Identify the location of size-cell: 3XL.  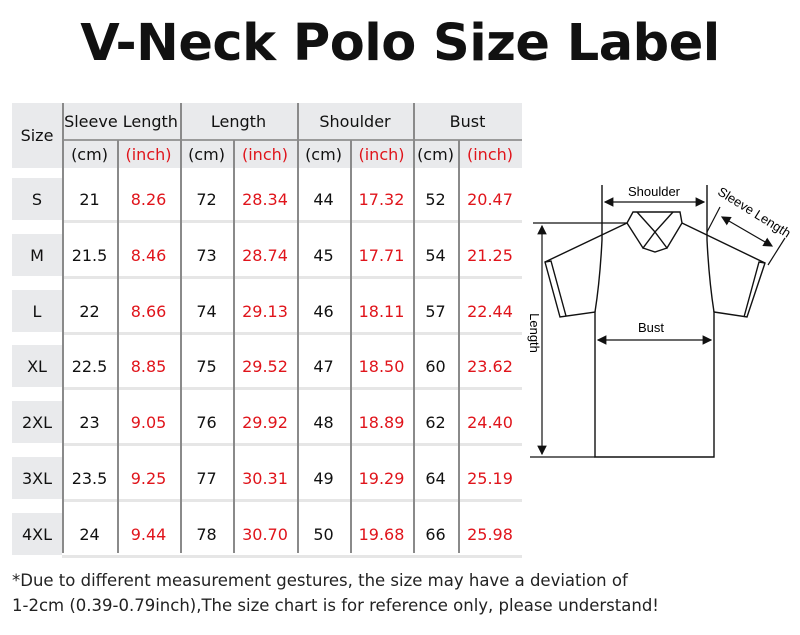
(37, 478).